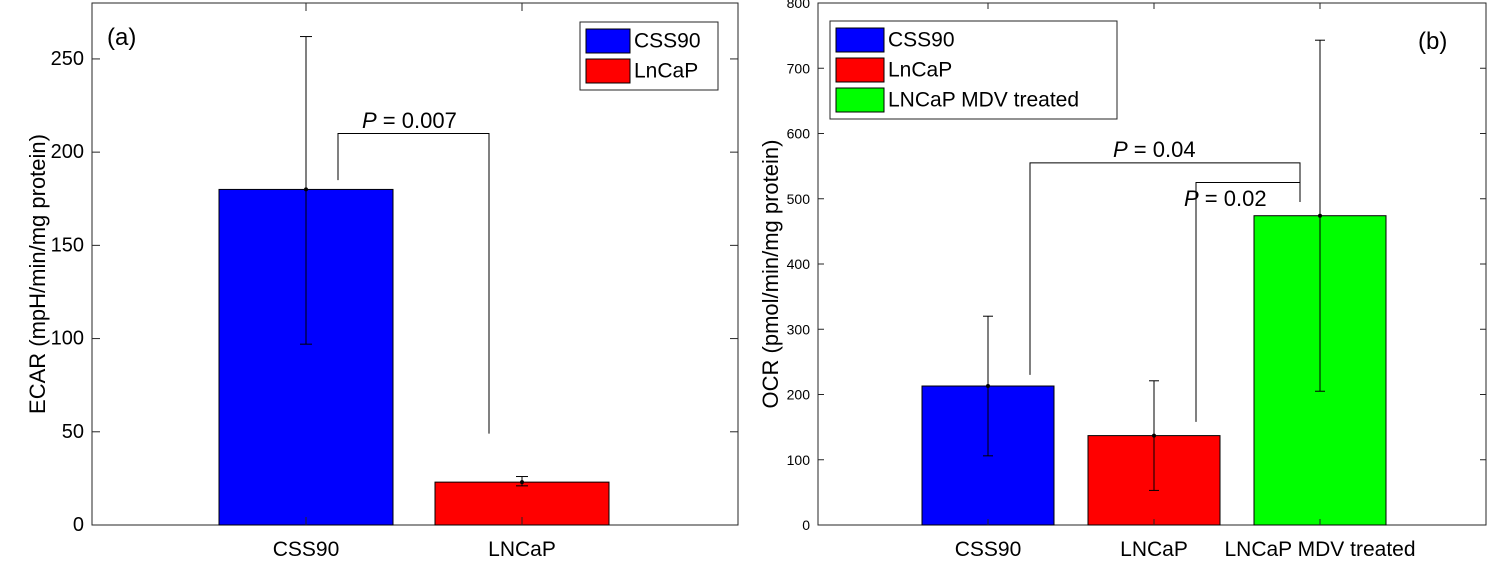 This screenshot has height=568, width=1510. I want to click on y-axis-label: ECAR (mpH/min/mg protein), so click(37, 274).